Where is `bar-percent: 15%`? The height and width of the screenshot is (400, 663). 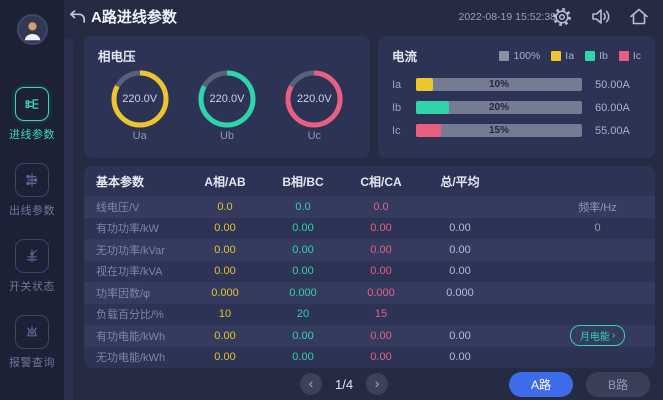 bar-percent: 15% is located at coordinates (498, 130).